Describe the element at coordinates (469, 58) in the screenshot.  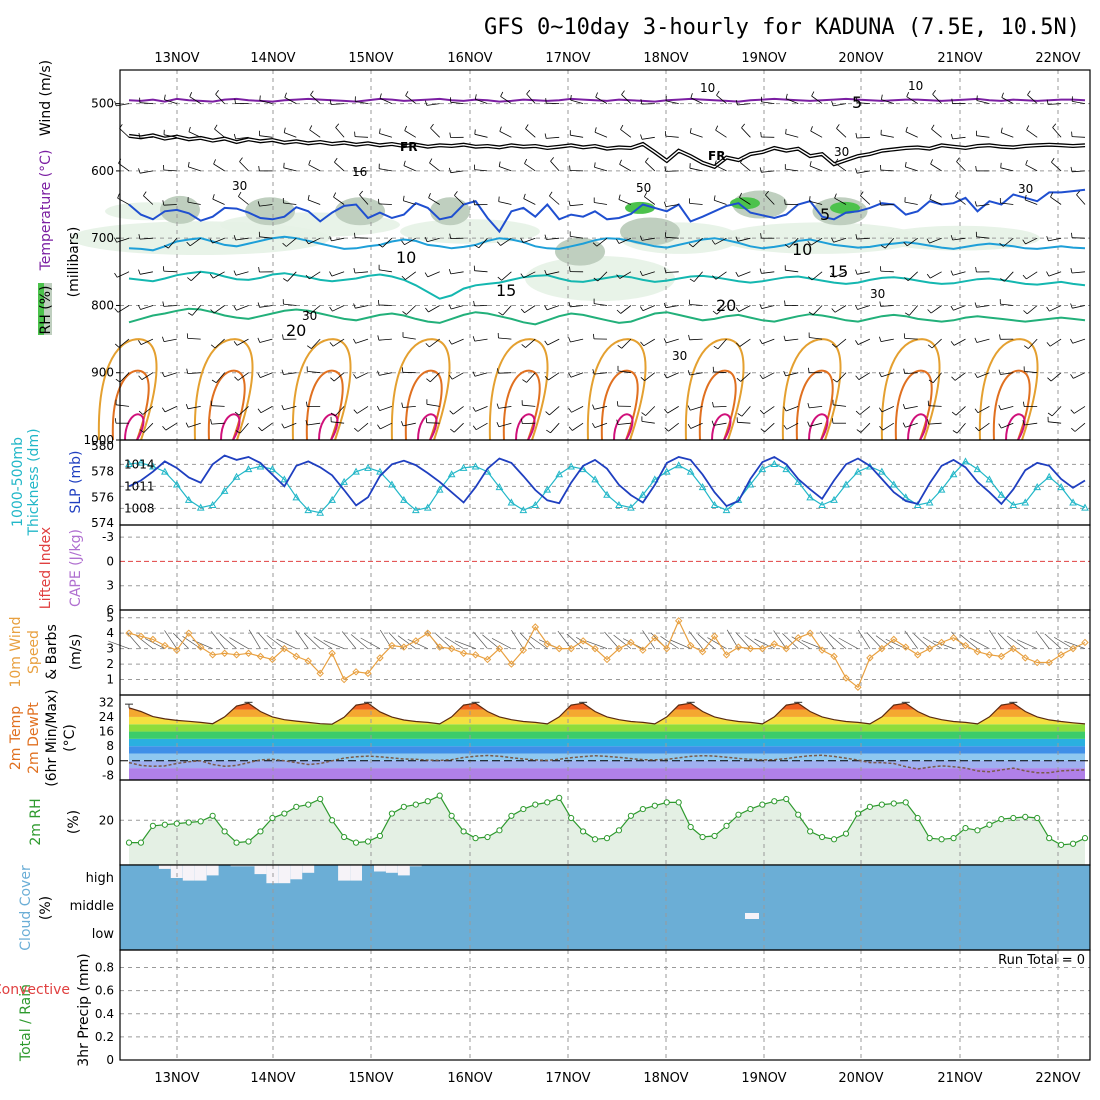
I see `date-label: 16NOV` at that location.